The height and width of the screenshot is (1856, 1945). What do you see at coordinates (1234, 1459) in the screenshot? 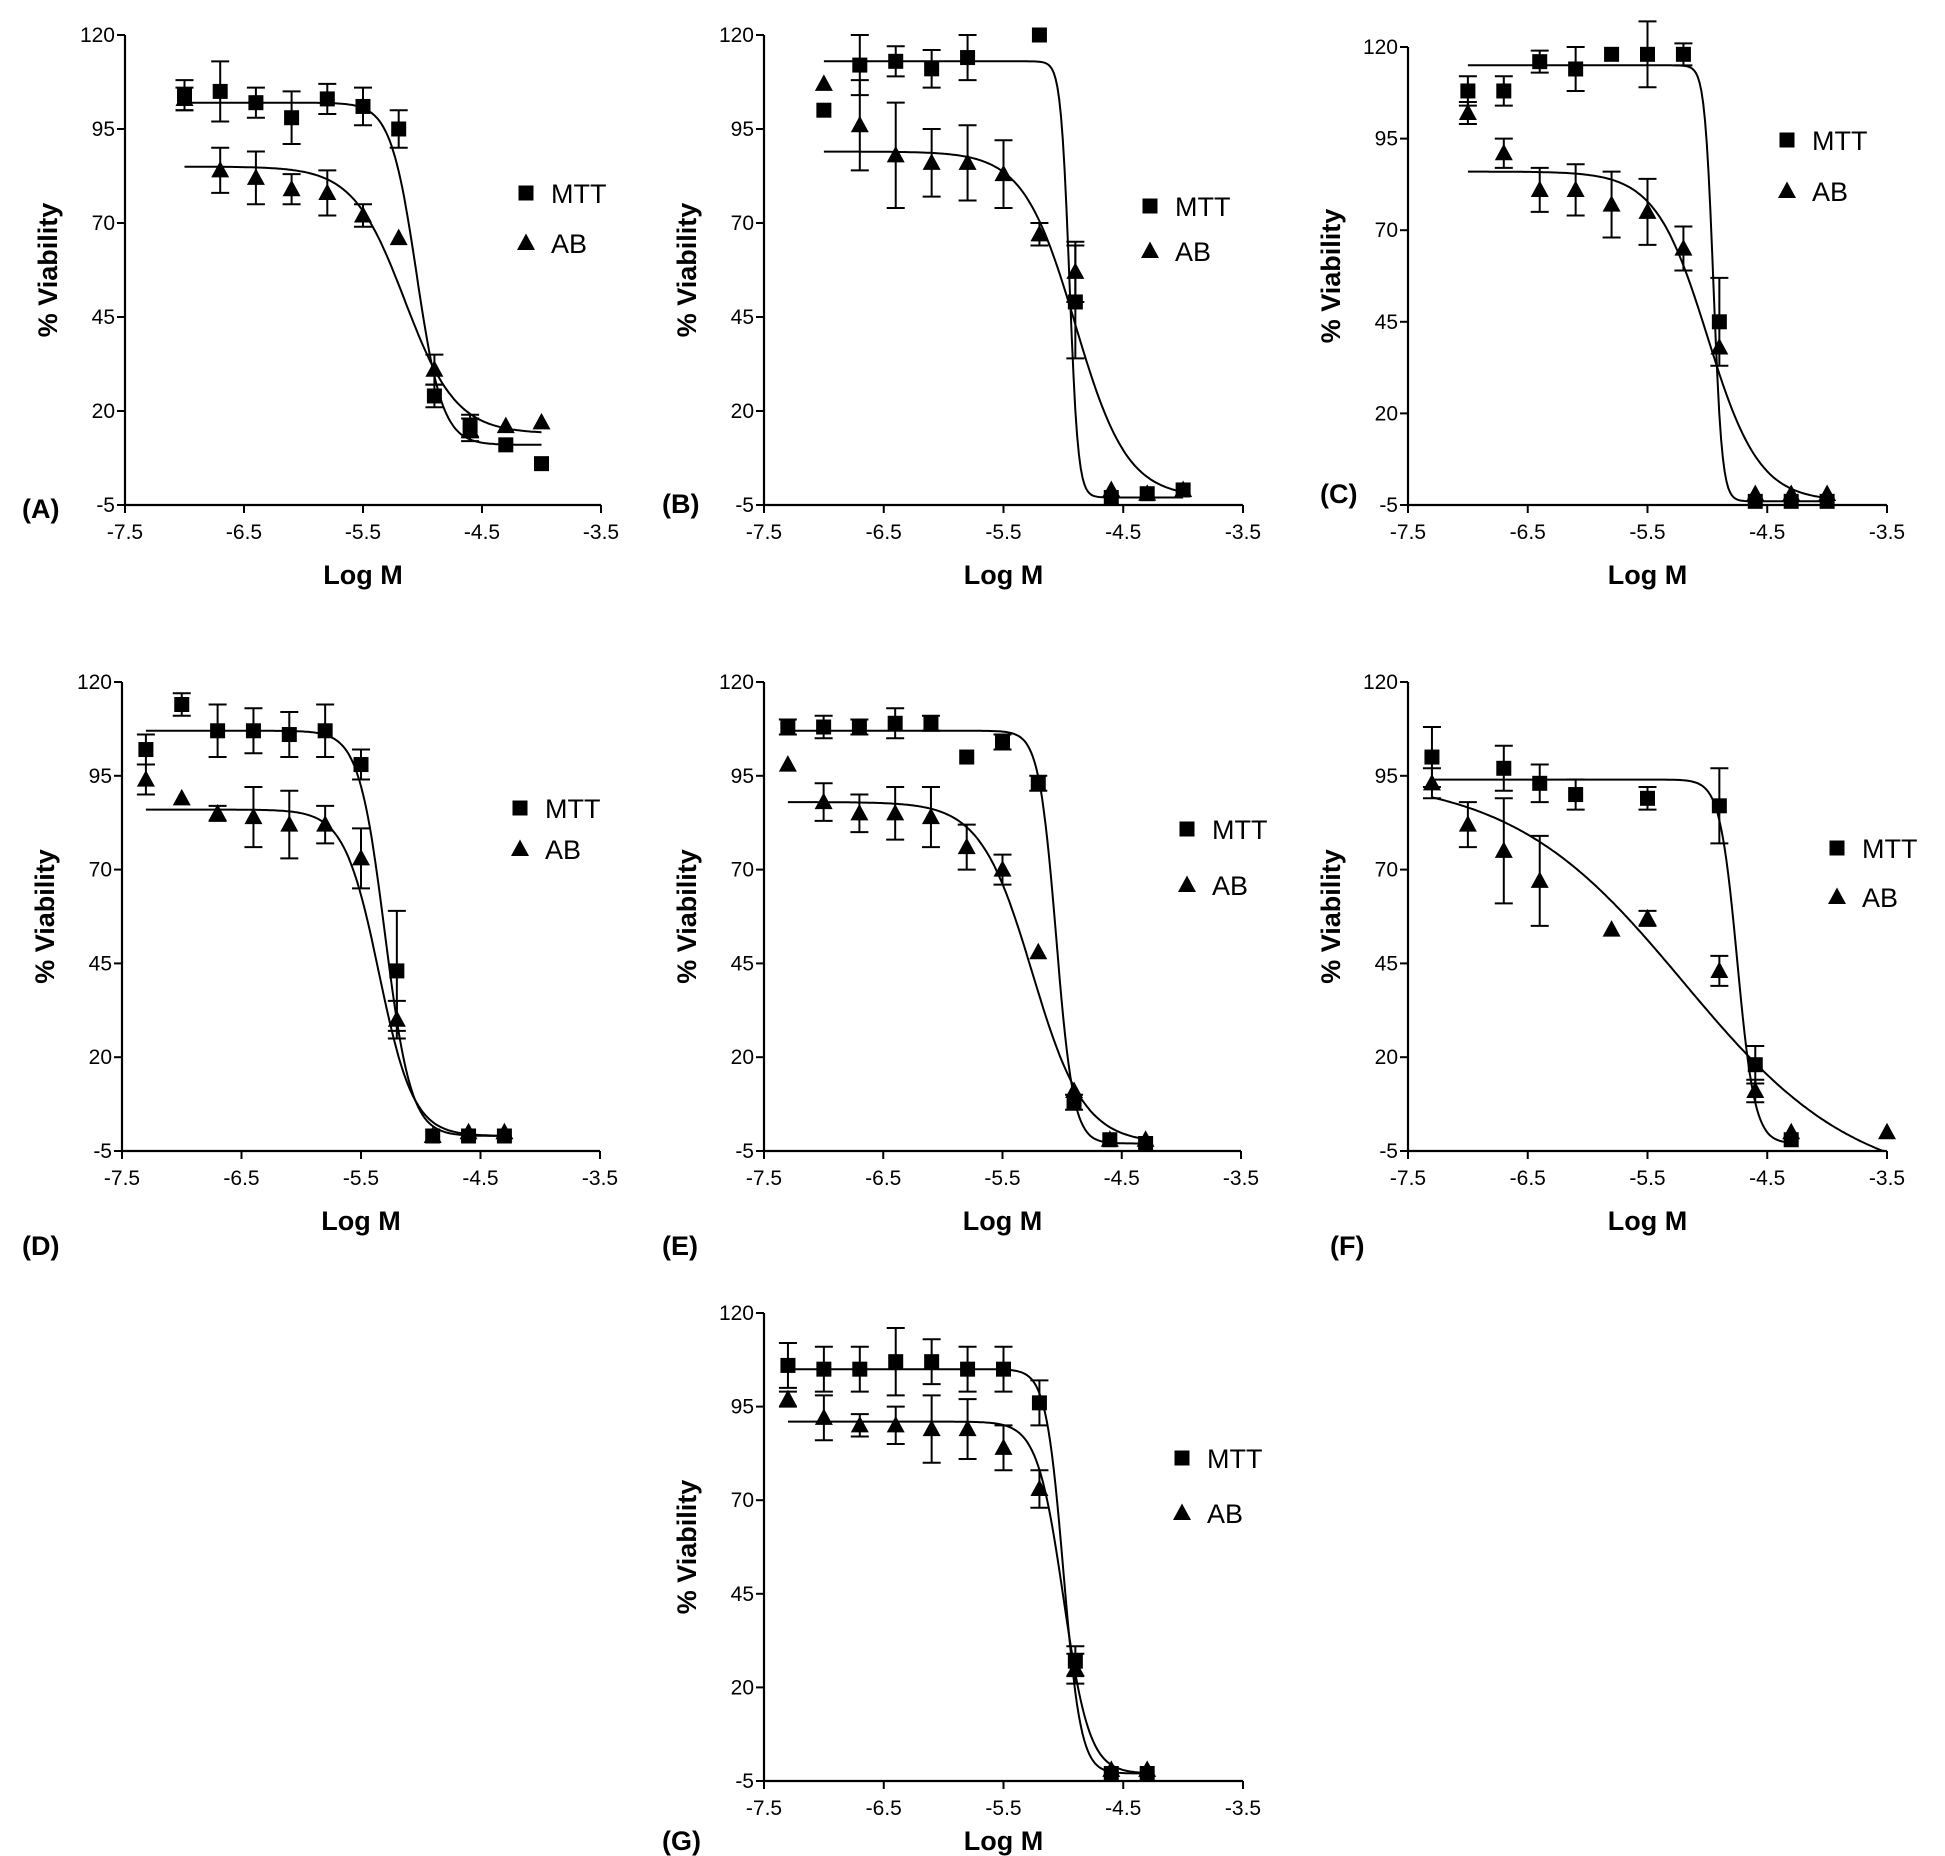
I see `legend-label: MTT` at bounding box center [1234, 1459].